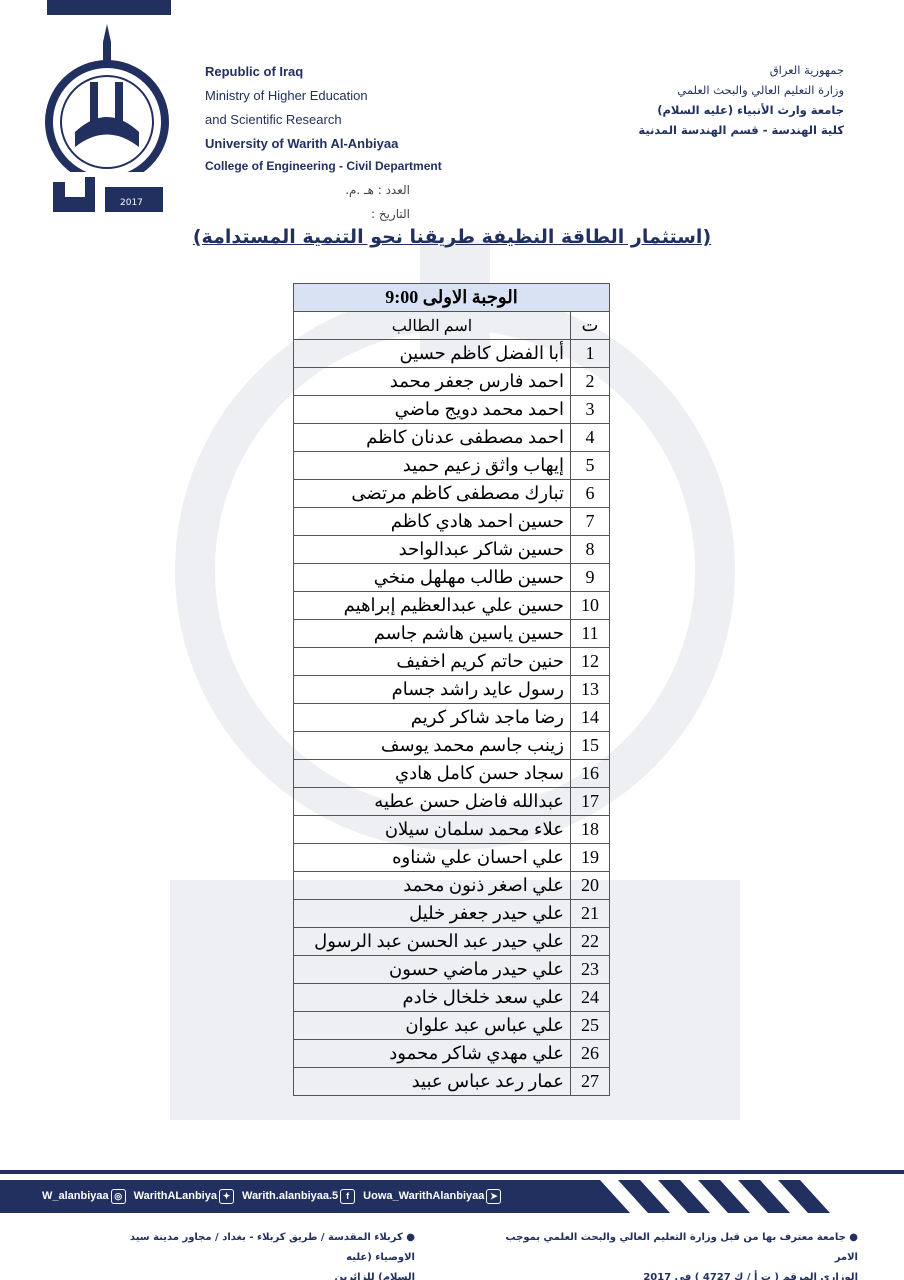  Describe the element at coordinates (432, 969) in the screenshot. I see `student-name: علي حيدر ماضي حسون` at that location.